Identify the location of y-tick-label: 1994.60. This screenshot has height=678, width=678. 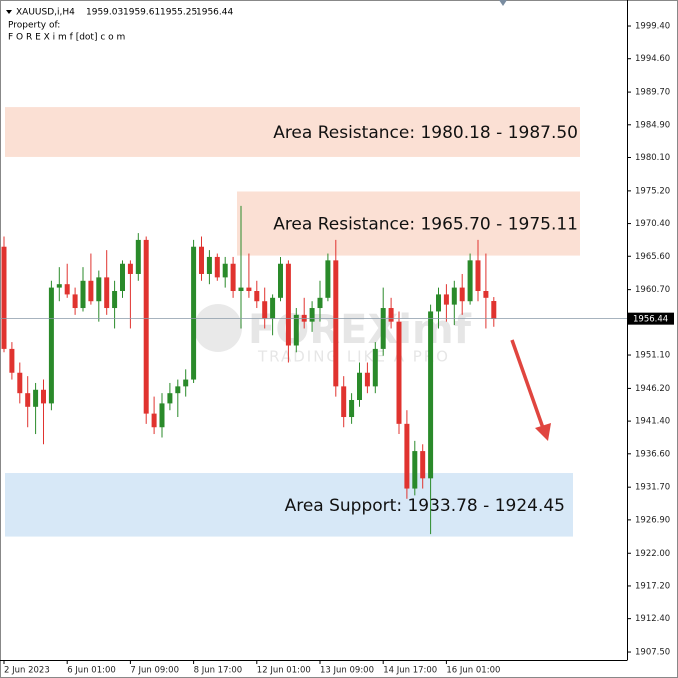
(652, 59).